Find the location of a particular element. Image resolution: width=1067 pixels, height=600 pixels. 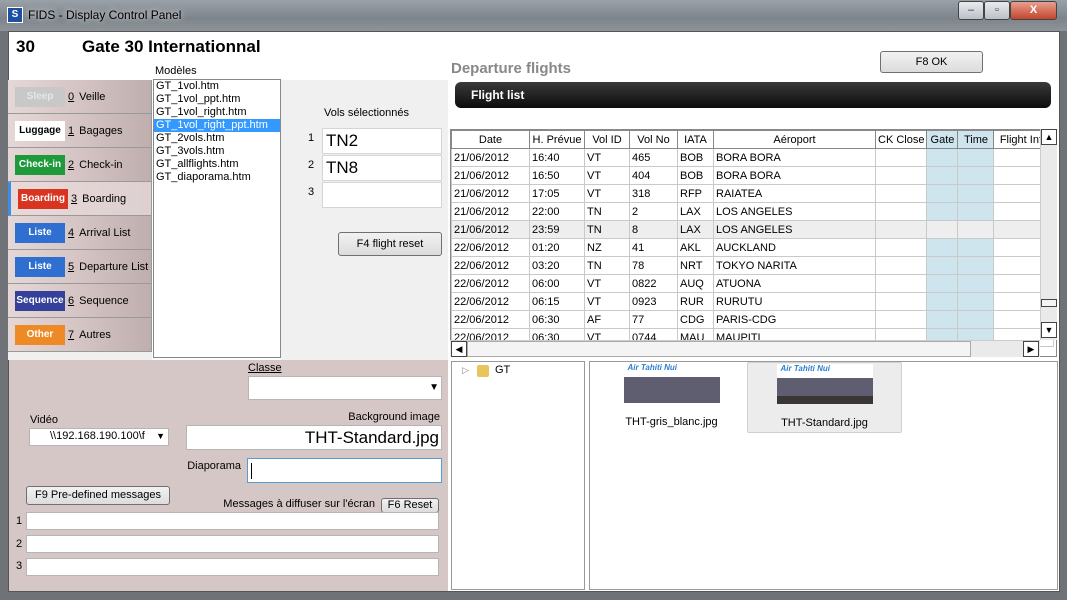

column-header: Vol ID is located at coordinates (607, 139).